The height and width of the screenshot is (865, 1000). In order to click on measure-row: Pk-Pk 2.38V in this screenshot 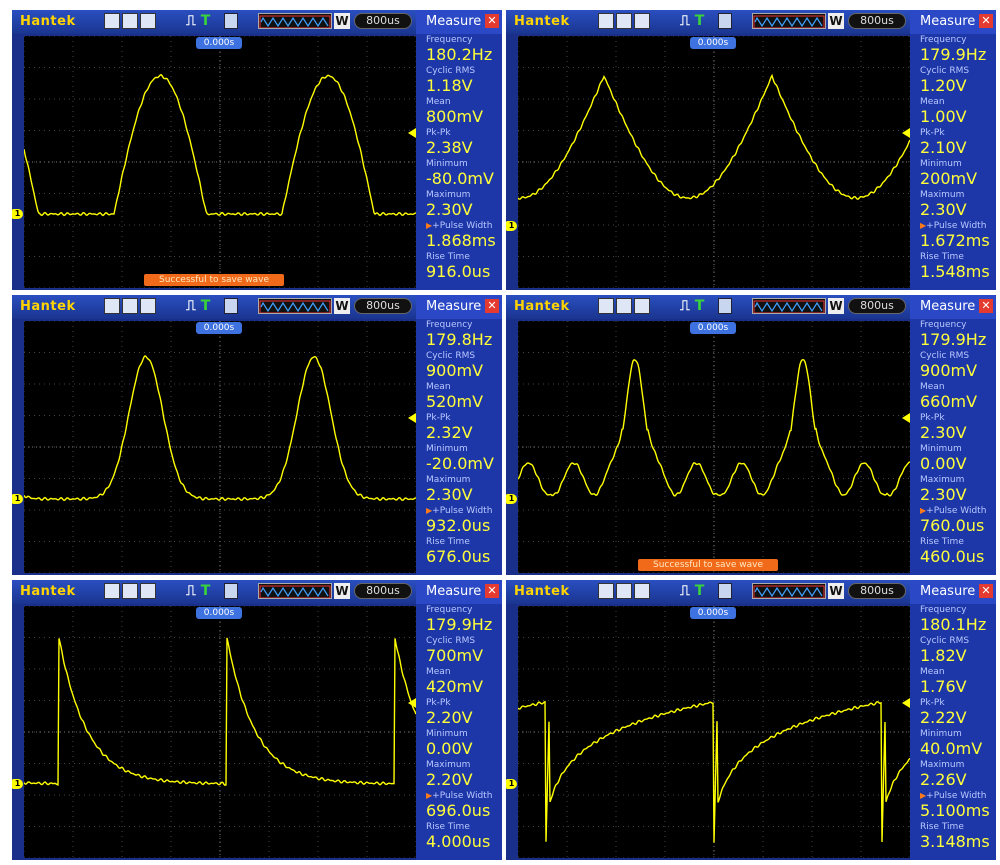, I will do `click(459, 142)`.